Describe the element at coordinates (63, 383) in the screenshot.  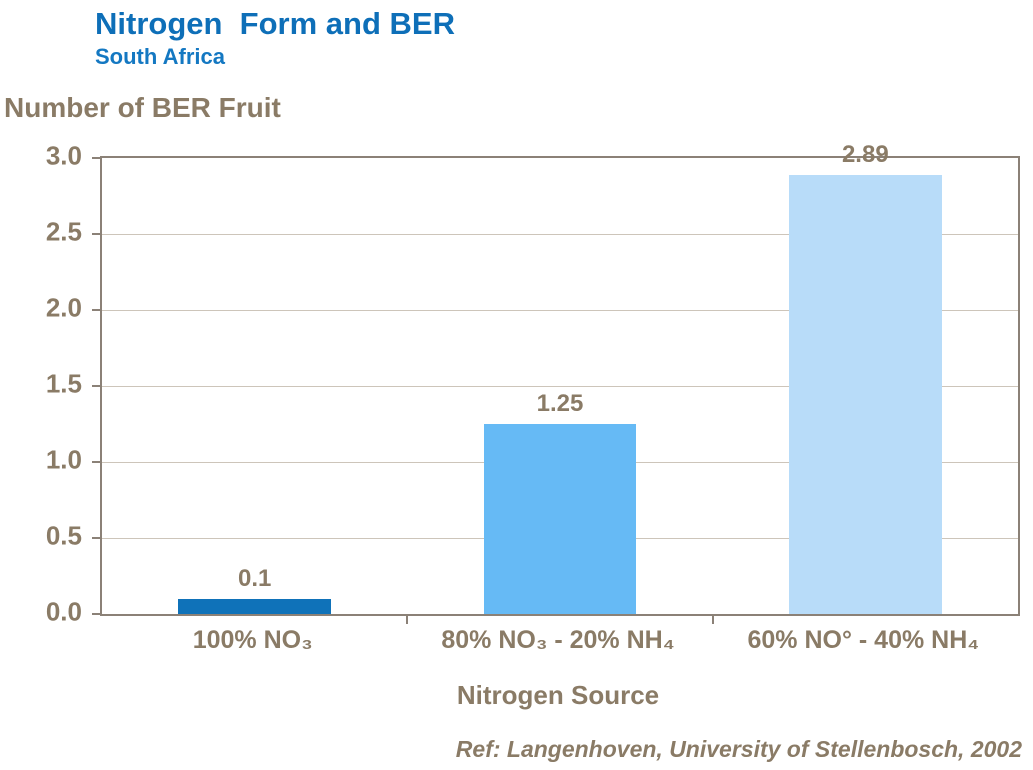
I see `y-tick-label: 1.5` at that location.